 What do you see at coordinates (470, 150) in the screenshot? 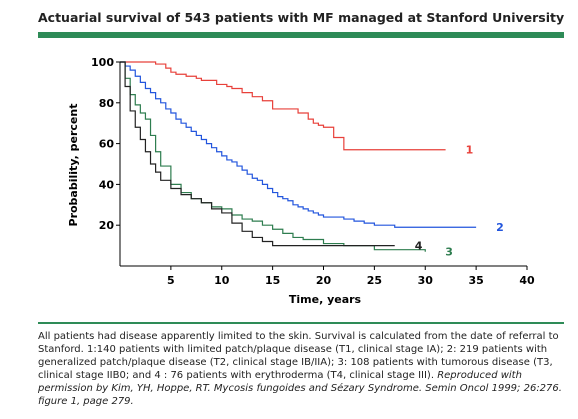
I see `series-label-1: 1` at bounding box center [470, 150].